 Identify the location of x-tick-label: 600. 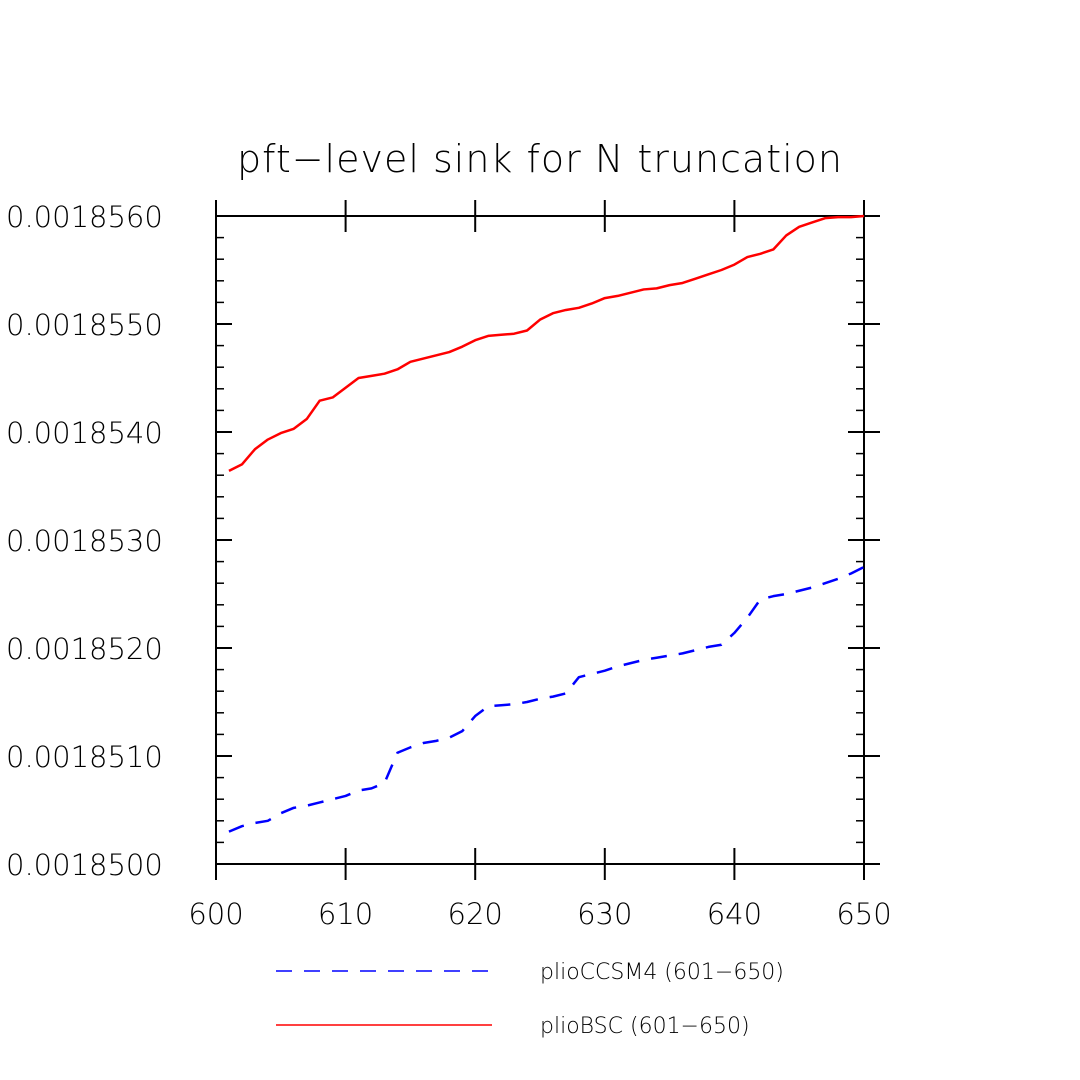
(215, 914).